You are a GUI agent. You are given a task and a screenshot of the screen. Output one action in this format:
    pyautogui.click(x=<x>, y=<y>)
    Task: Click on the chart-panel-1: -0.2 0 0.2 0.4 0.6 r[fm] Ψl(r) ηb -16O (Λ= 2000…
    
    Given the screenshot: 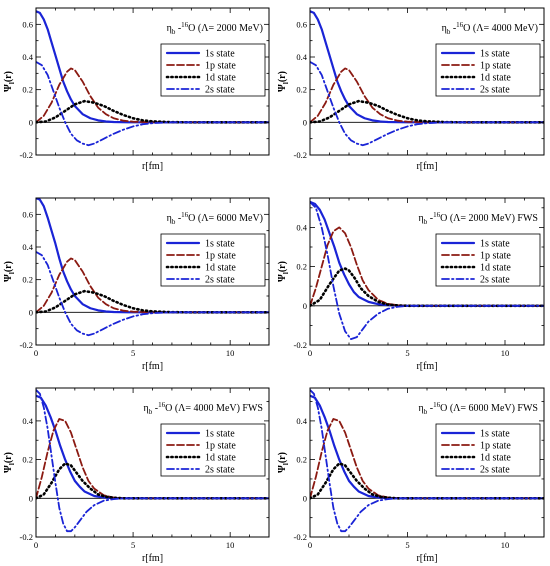 What is the action you would take?
    pyautogui.click(x=136, y=89)
    